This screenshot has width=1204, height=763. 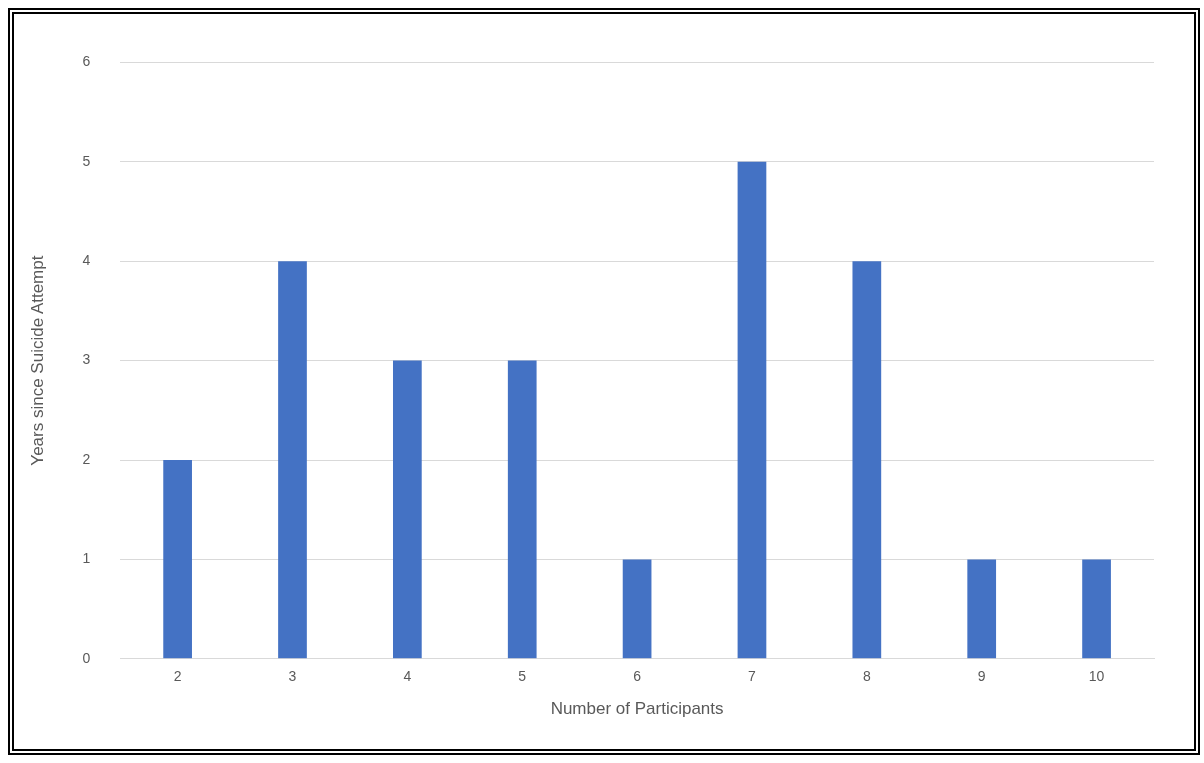 I want to click on y-axis-title: Years since Suicide Attempt, so click(x=37, y=360).